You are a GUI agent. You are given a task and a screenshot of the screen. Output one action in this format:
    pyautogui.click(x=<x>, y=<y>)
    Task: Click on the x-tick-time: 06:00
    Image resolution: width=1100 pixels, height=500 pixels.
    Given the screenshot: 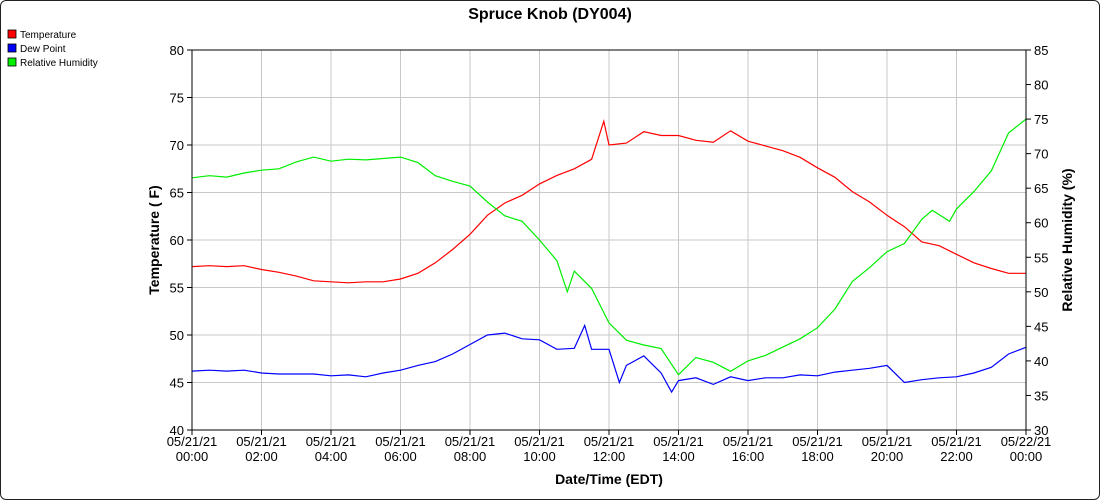 What is the action you would take?
    pyautogui.click(x=400, y=456)
    